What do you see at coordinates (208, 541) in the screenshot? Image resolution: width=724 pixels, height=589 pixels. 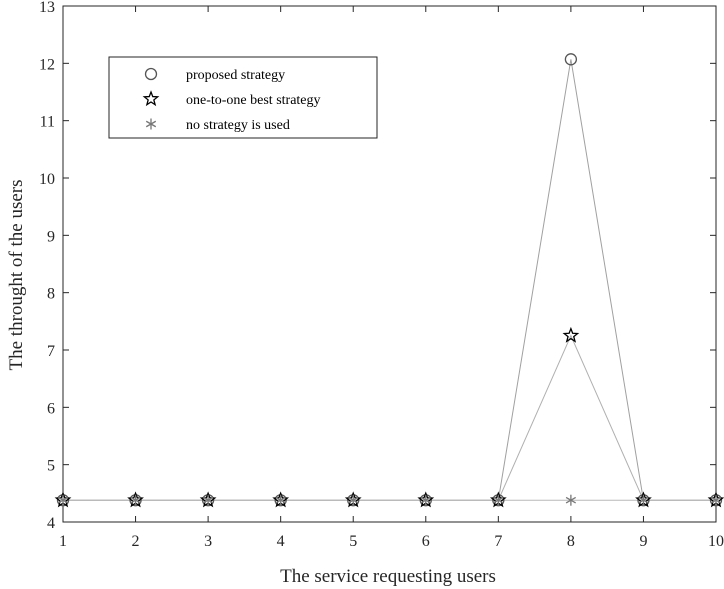 I see `x-tick-label: 3` at bounding box center [208, 541].